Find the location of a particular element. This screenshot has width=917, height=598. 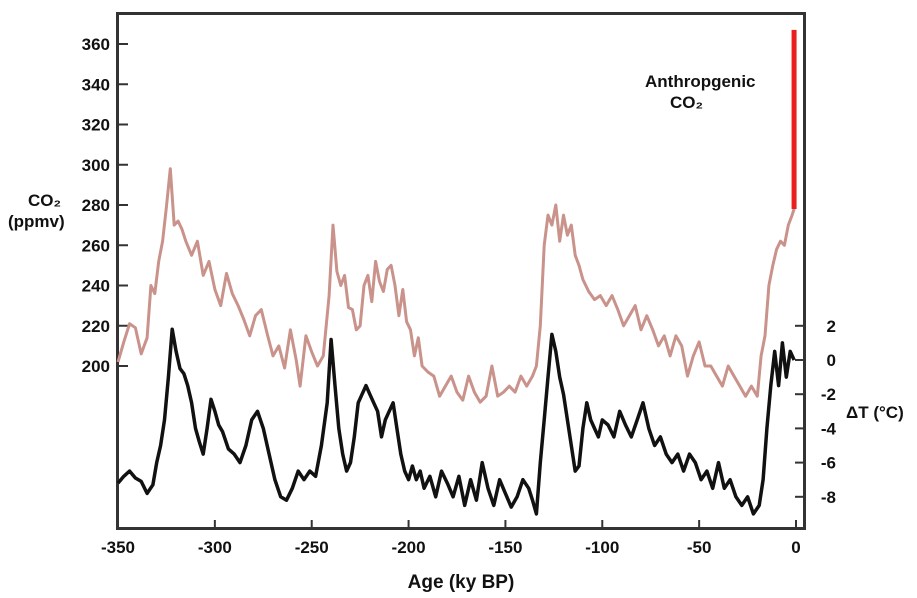

left-axis-label-line1: CO₂ is located at coordinates (44, 200).